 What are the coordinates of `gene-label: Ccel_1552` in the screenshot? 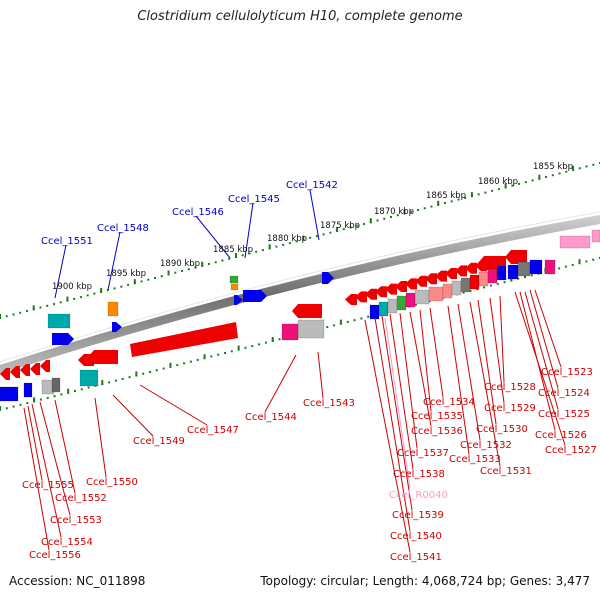 It's located at (81, 498).